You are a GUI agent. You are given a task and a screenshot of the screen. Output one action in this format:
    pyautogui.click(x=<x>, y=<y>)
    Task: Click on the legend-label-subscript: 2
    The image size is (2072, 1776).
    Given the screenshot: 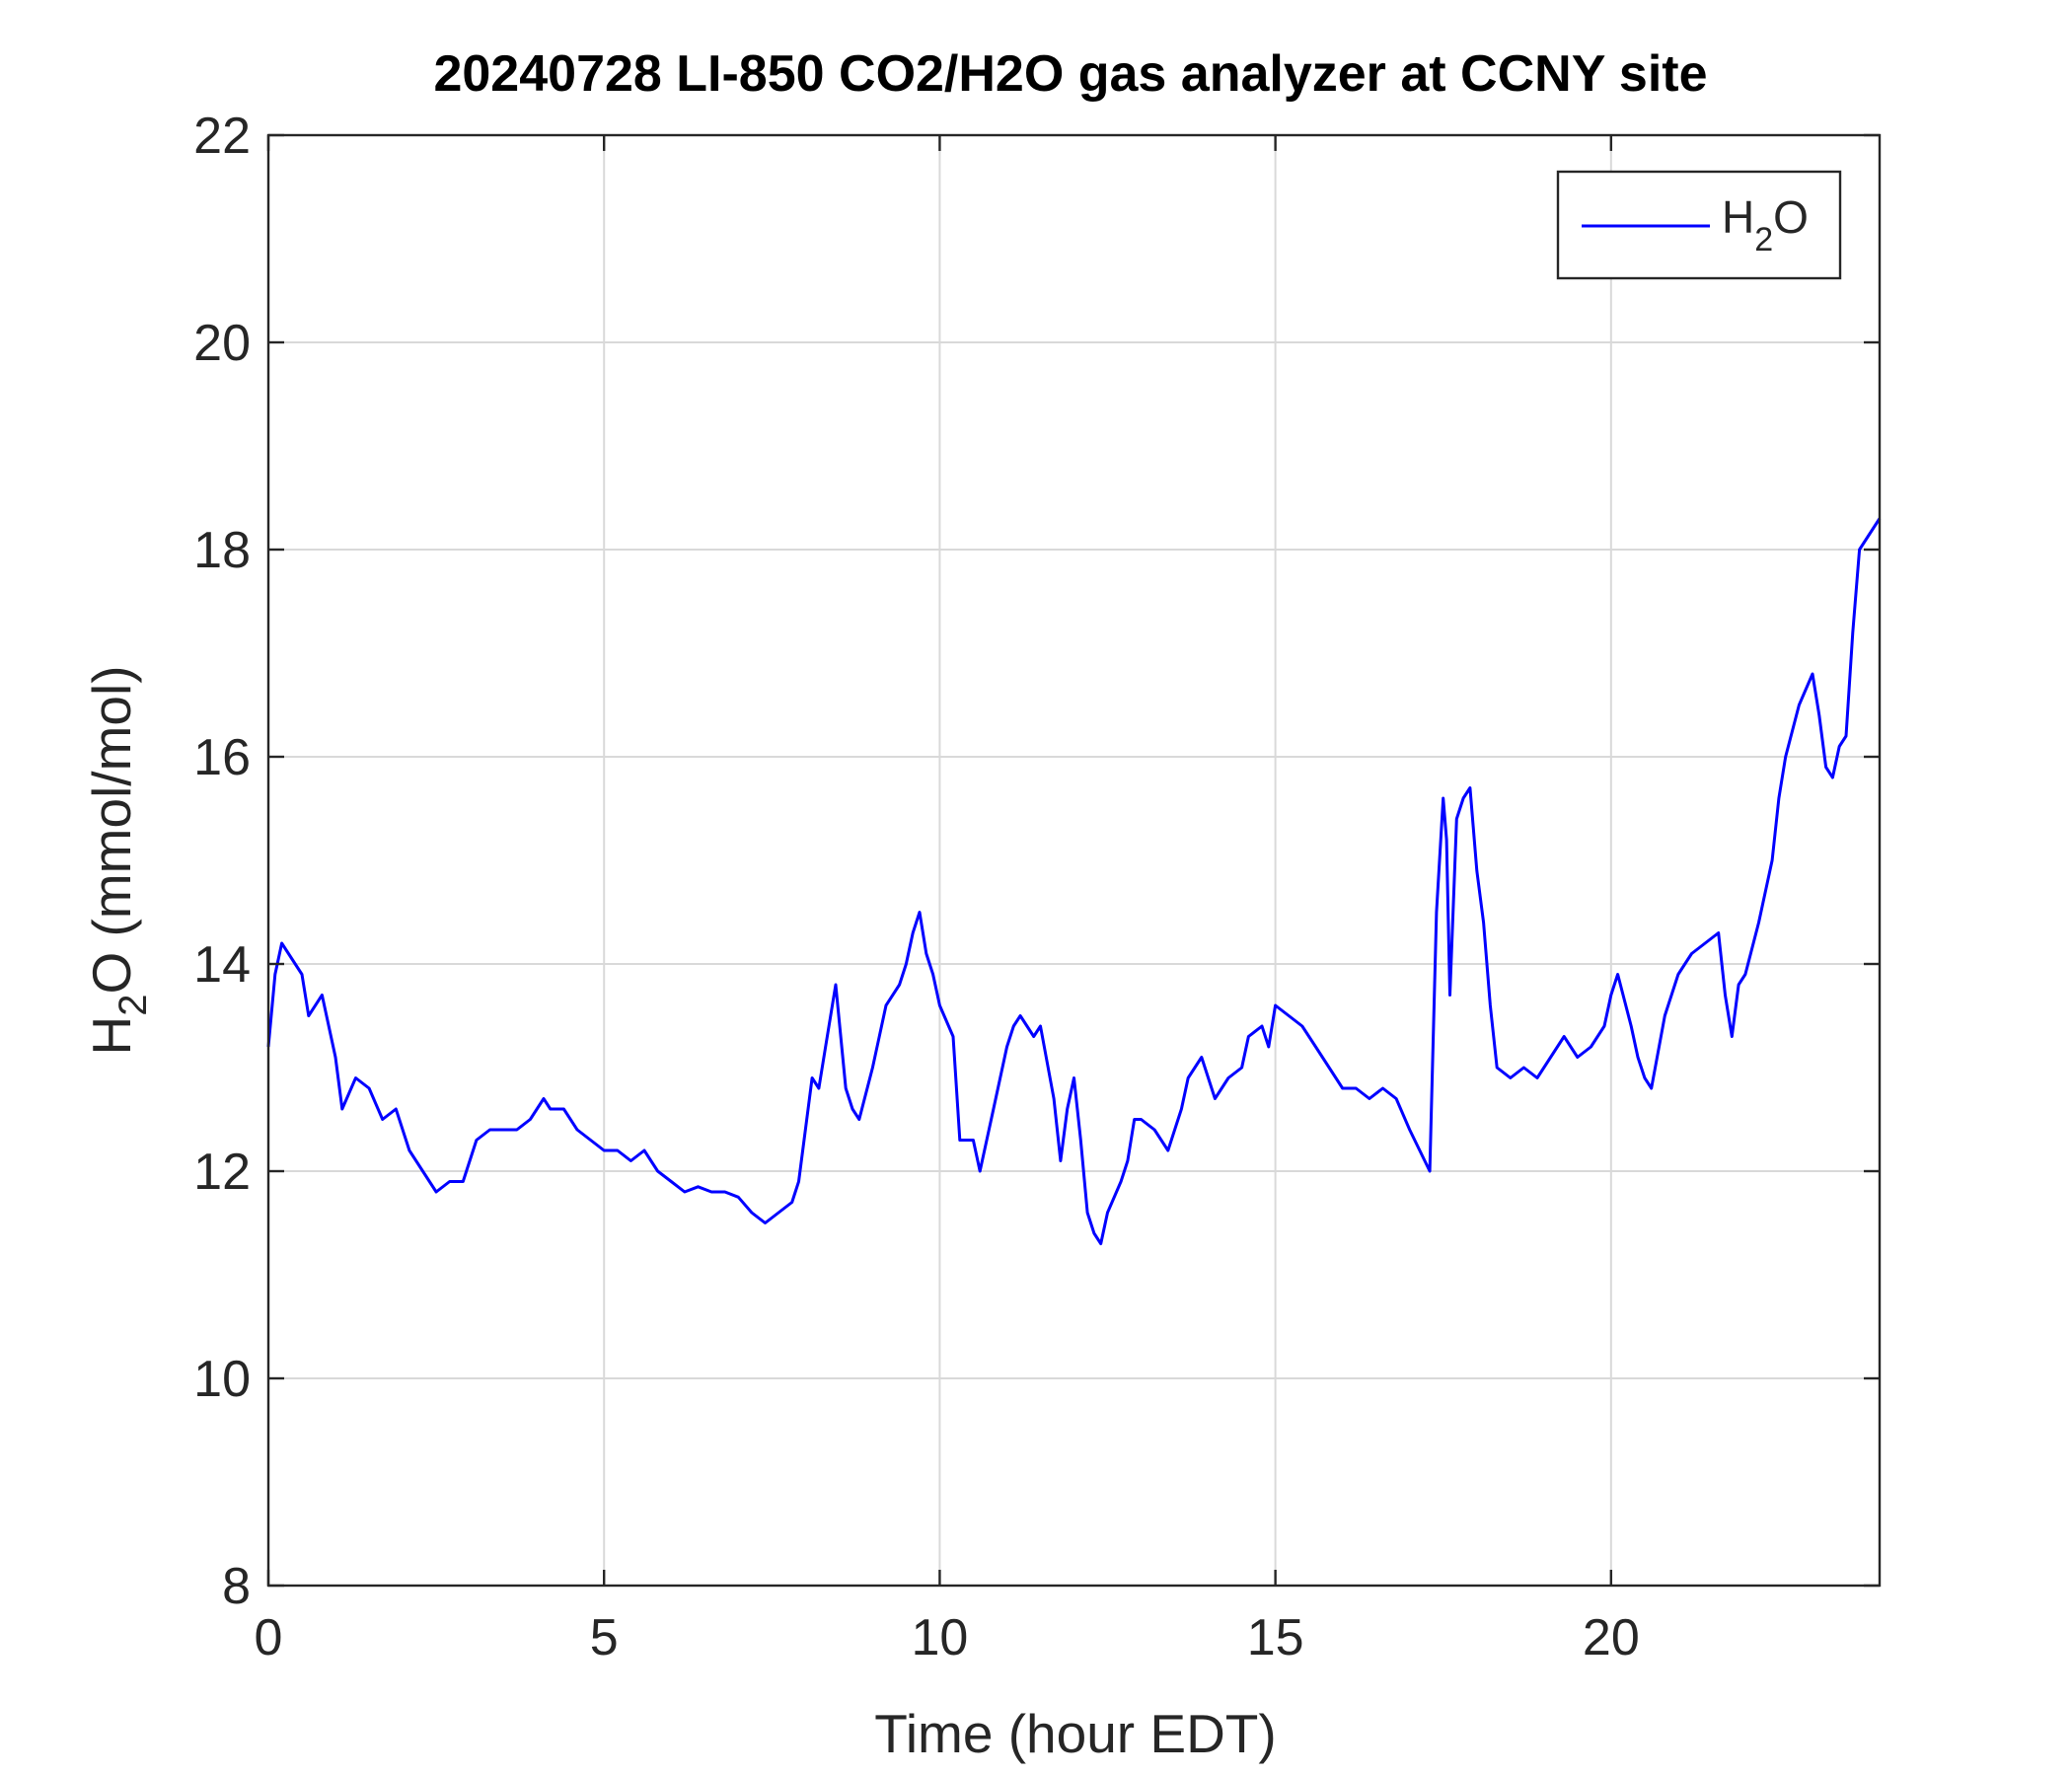 What is the action you would take?
    pyautogui.click(x=1764, y=240)
    